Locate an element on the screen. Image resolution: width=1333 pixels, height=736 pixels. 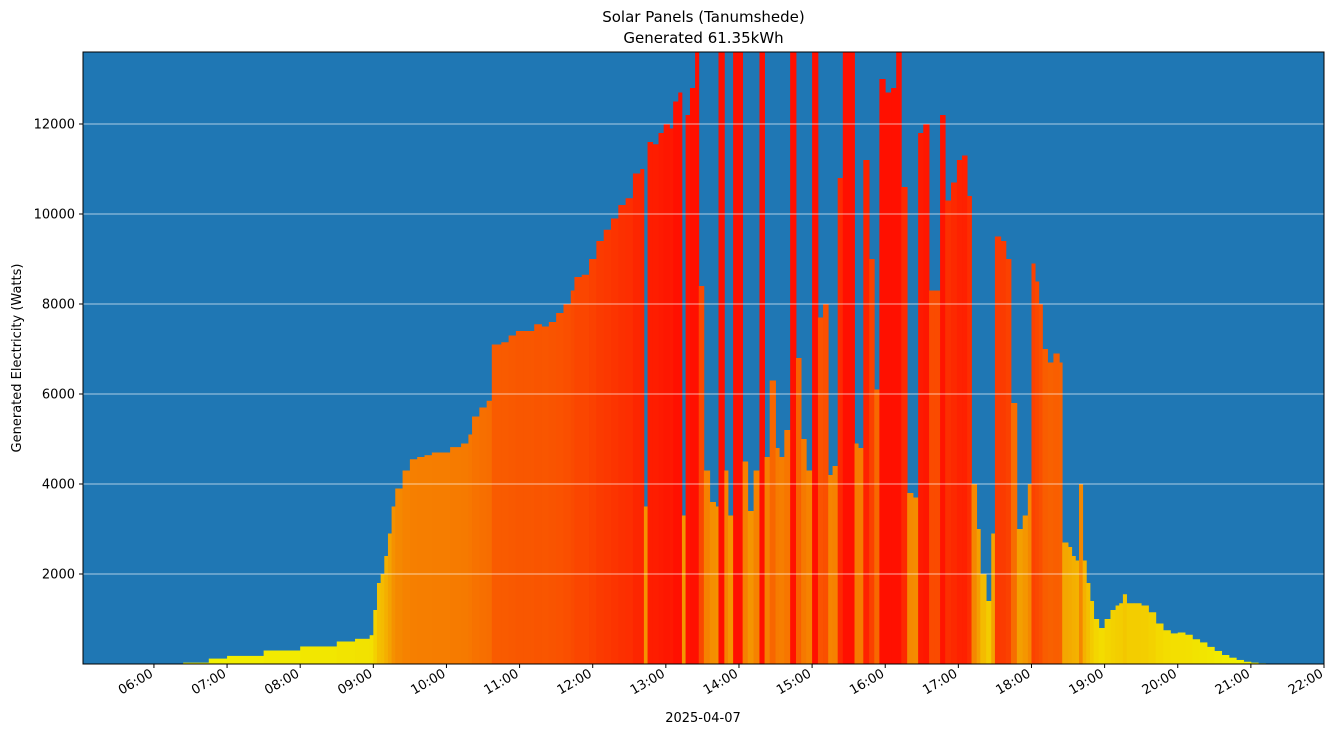
x-tick-label: 08:00 is located at coordinates (282, 682).